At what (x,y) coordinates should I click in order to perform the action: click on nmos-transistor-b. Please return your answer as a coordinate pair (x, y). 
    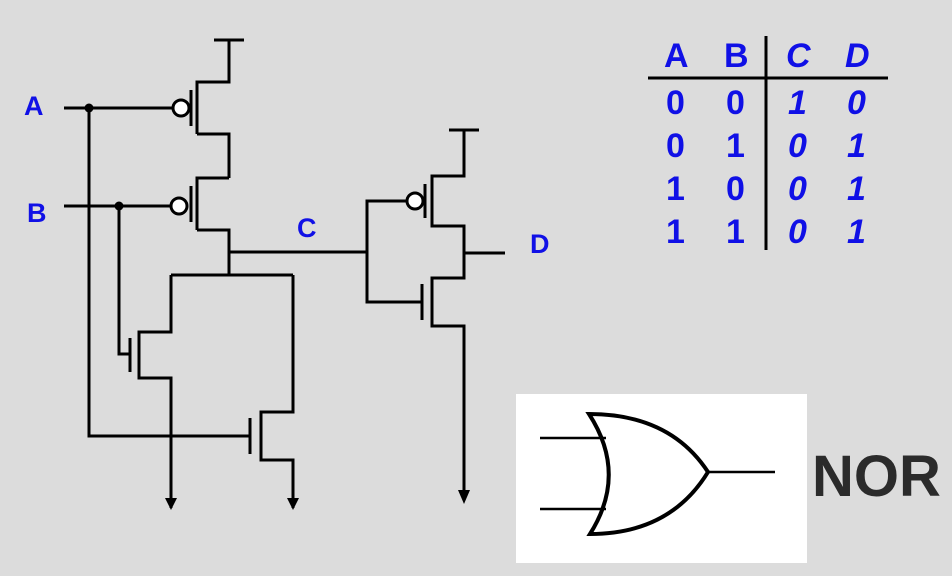
    Looking at the image, I should click on (152, 392).